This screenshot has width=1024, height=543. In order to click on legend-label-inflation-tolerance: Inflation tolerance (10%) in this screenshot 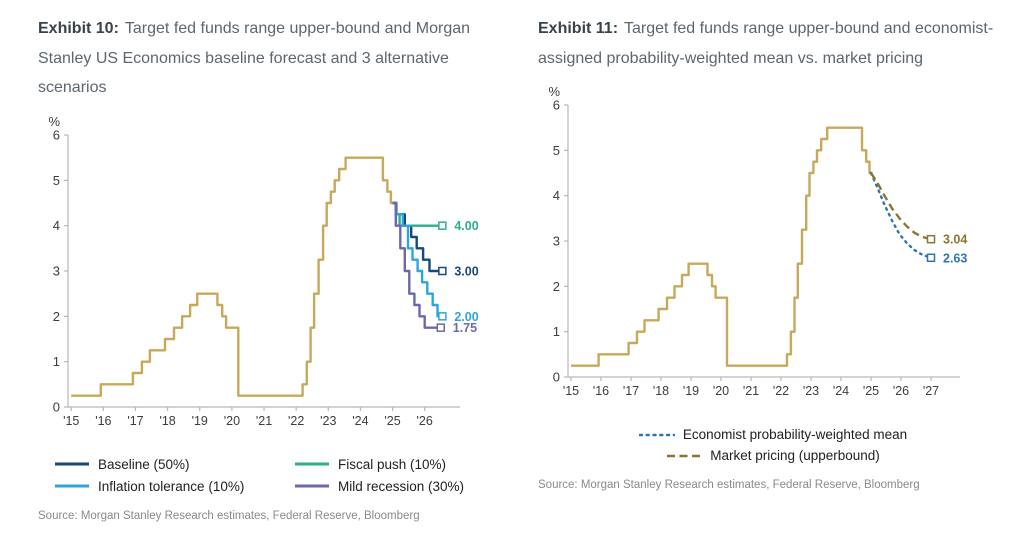, I will do `click(171, 486)`.